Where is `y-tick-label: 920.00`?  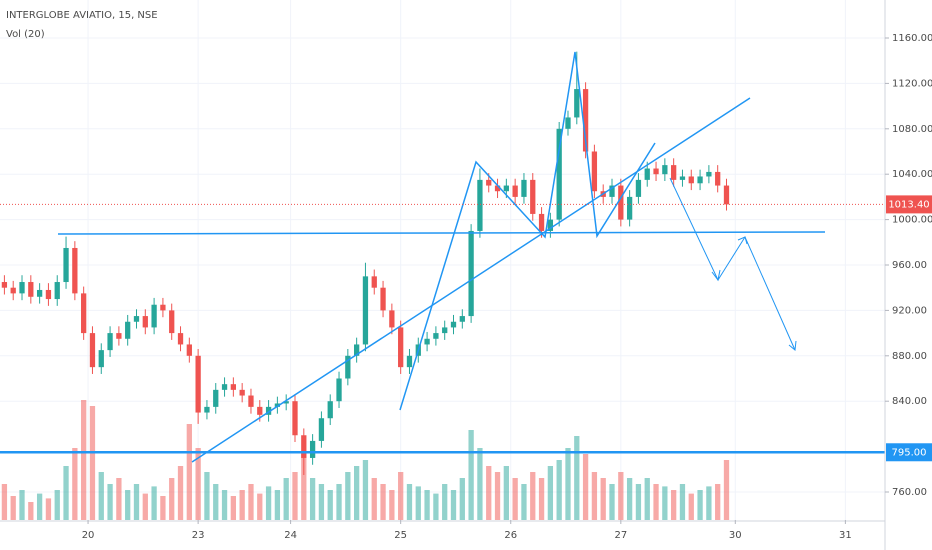
y-tick-label: 920.00 is located at coordinates (909, 310).